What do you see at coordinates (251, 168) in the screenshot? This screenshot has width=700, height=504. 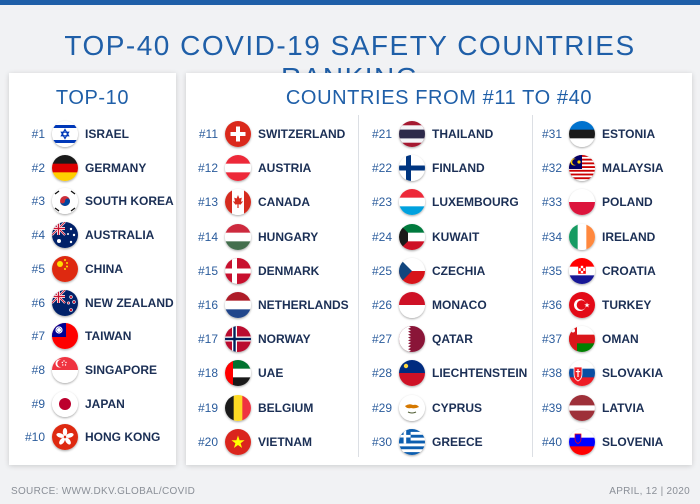 I see `country-row: #12 AUSTRIA` at bounding box center [251, 168].